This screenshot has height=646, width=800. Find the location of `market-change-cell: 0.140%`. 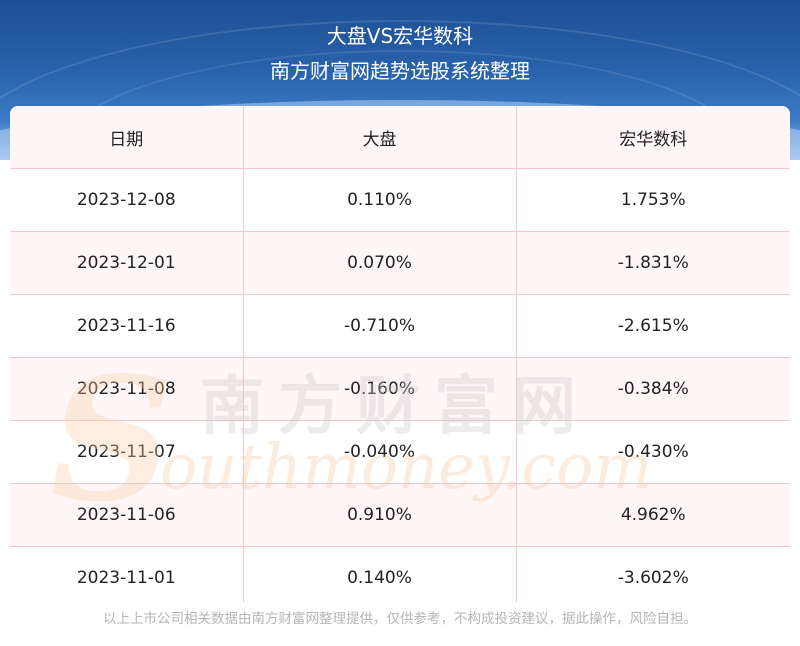

market-change-cell: 0.140% is located at coordinates (379, 574).